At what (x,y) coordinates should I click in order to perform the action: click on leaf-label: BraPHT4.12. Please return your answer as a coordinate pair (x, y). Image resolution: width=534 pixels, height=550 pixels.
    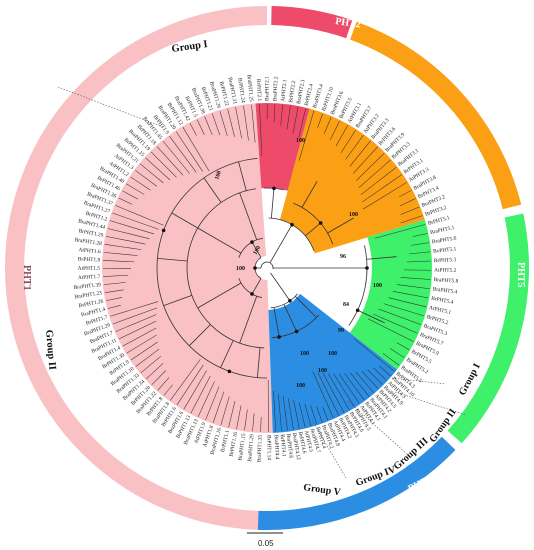
    Looking at the image, I should click on (296, 446).